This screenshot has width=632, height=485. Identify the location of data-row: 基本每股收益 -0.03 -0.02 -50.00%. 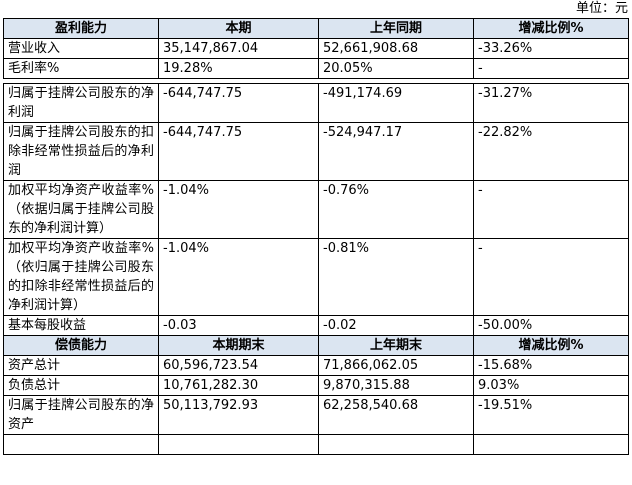
(316, 325).